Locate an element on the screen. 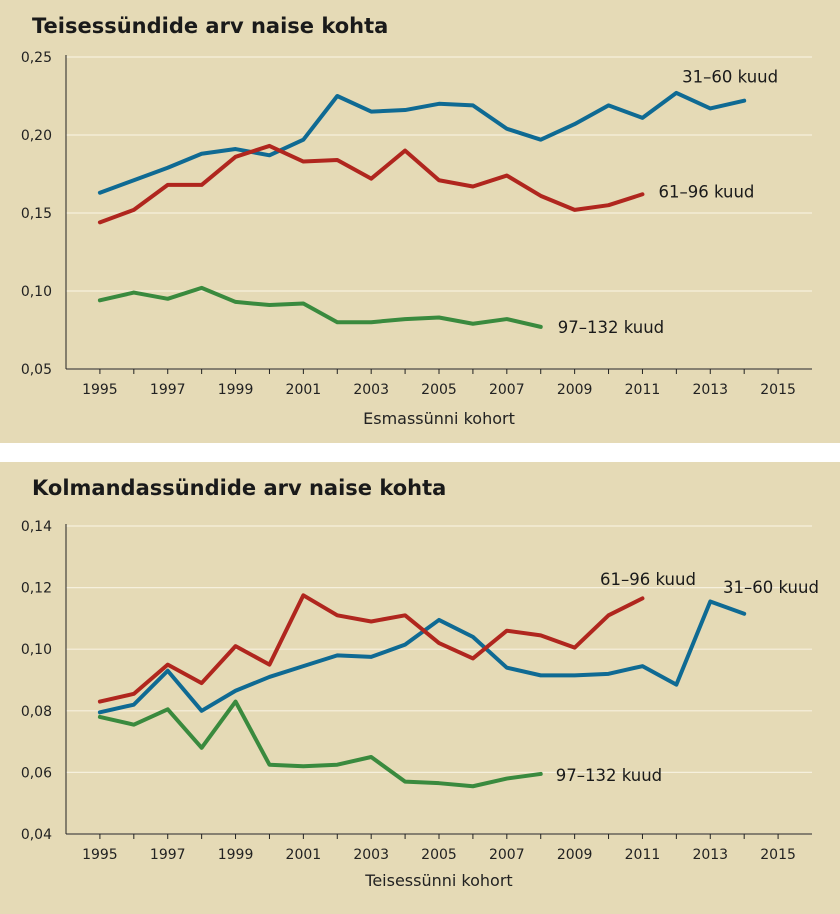 The image size is (840, 914). y-tick-label: 0,04 is located at coordinates (36, 835).